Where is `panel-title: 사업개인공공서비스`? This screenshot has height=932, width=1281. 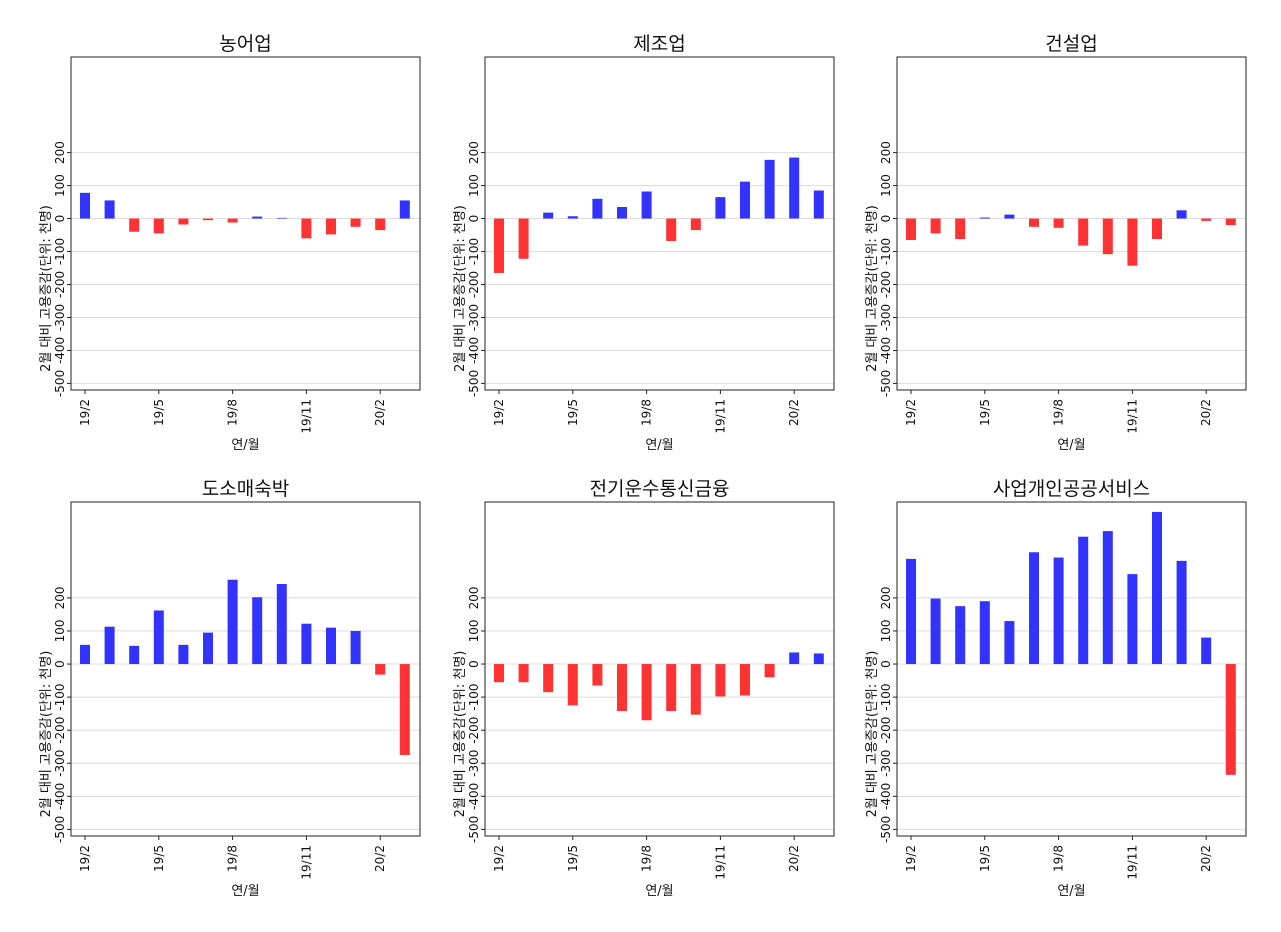 panel-title: 사업개인공공서비스 is located at coordinates (1071, 489).